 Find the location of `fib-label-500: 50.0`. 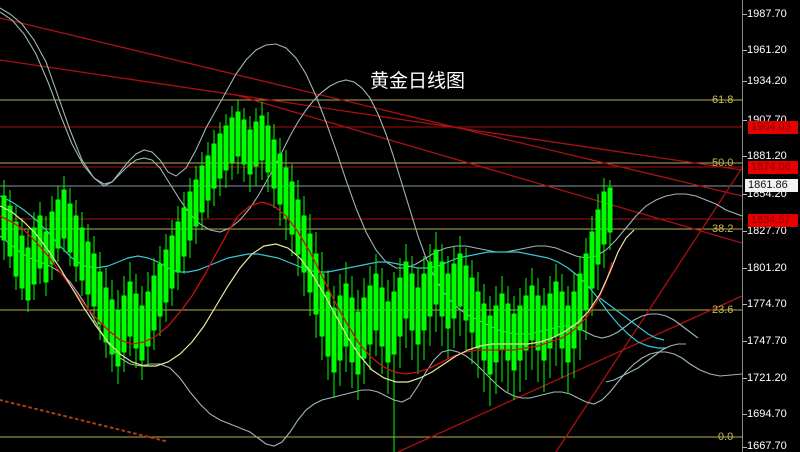

fib-label-500: 50.0 is located at coordinates (723, 163).